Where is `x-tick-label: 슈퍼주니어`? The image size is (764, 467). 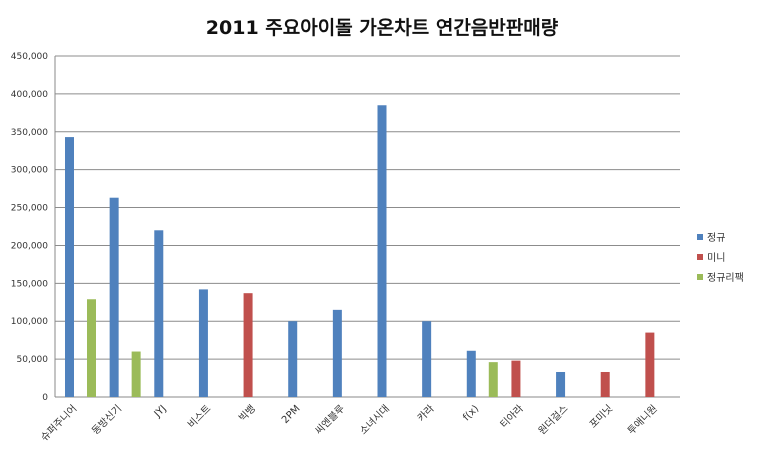
x-tick-label: 슈퍼주니어 is located at coordinates (58, 423).